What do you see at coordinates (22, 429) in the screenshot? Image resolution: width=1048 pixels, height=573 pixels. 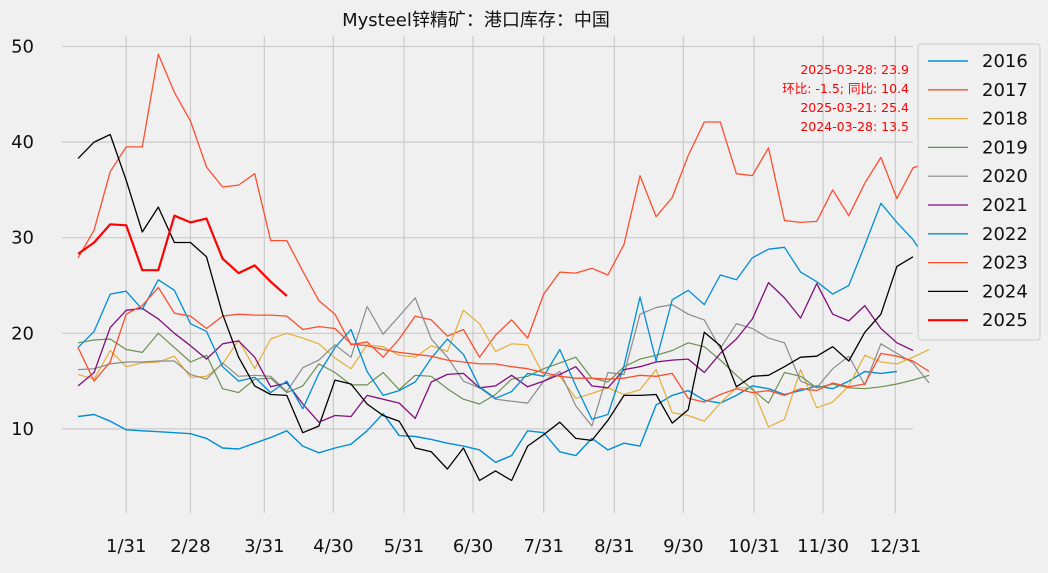 I see `y-tick-label: 10` at bounding box center [22, 429].